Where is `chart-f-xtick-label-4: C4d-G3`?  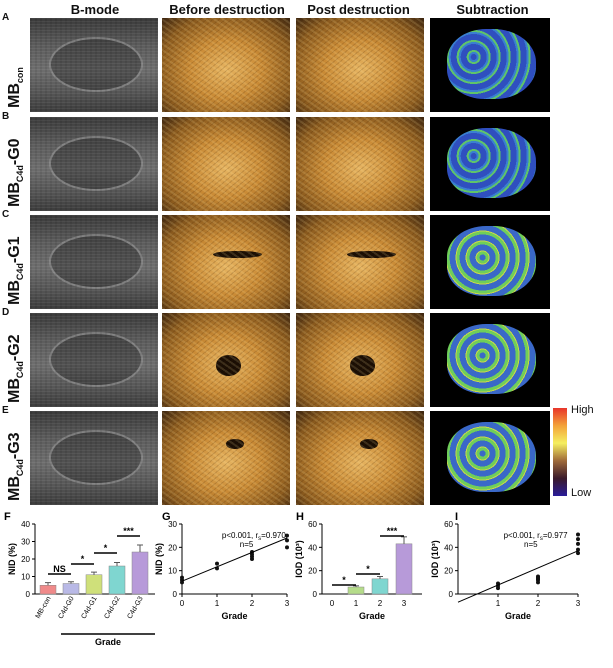
chart-f-xtick-label-4: C4d-G3 is located at coordinates (135, 607).